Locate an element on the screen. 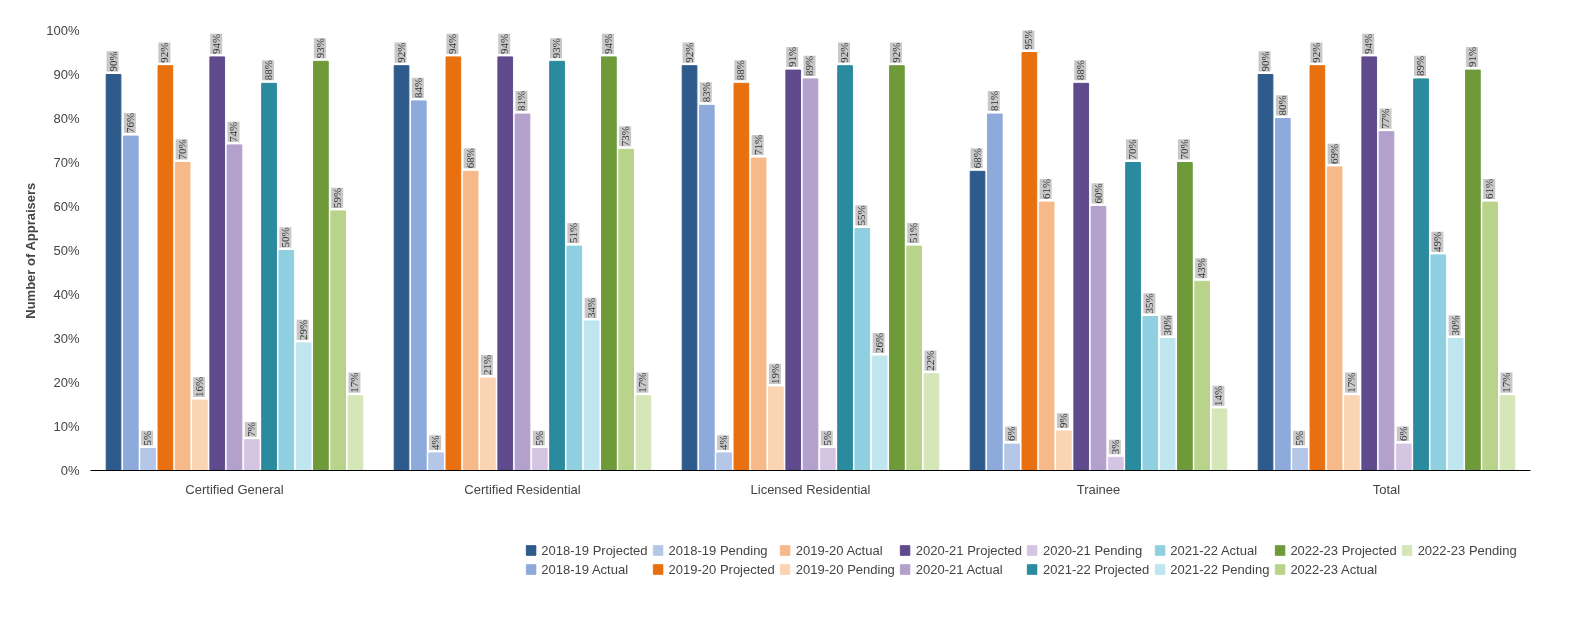 This screenshot has width=1587, height=634. data-label: 17% is located at coordinates (642, 382).